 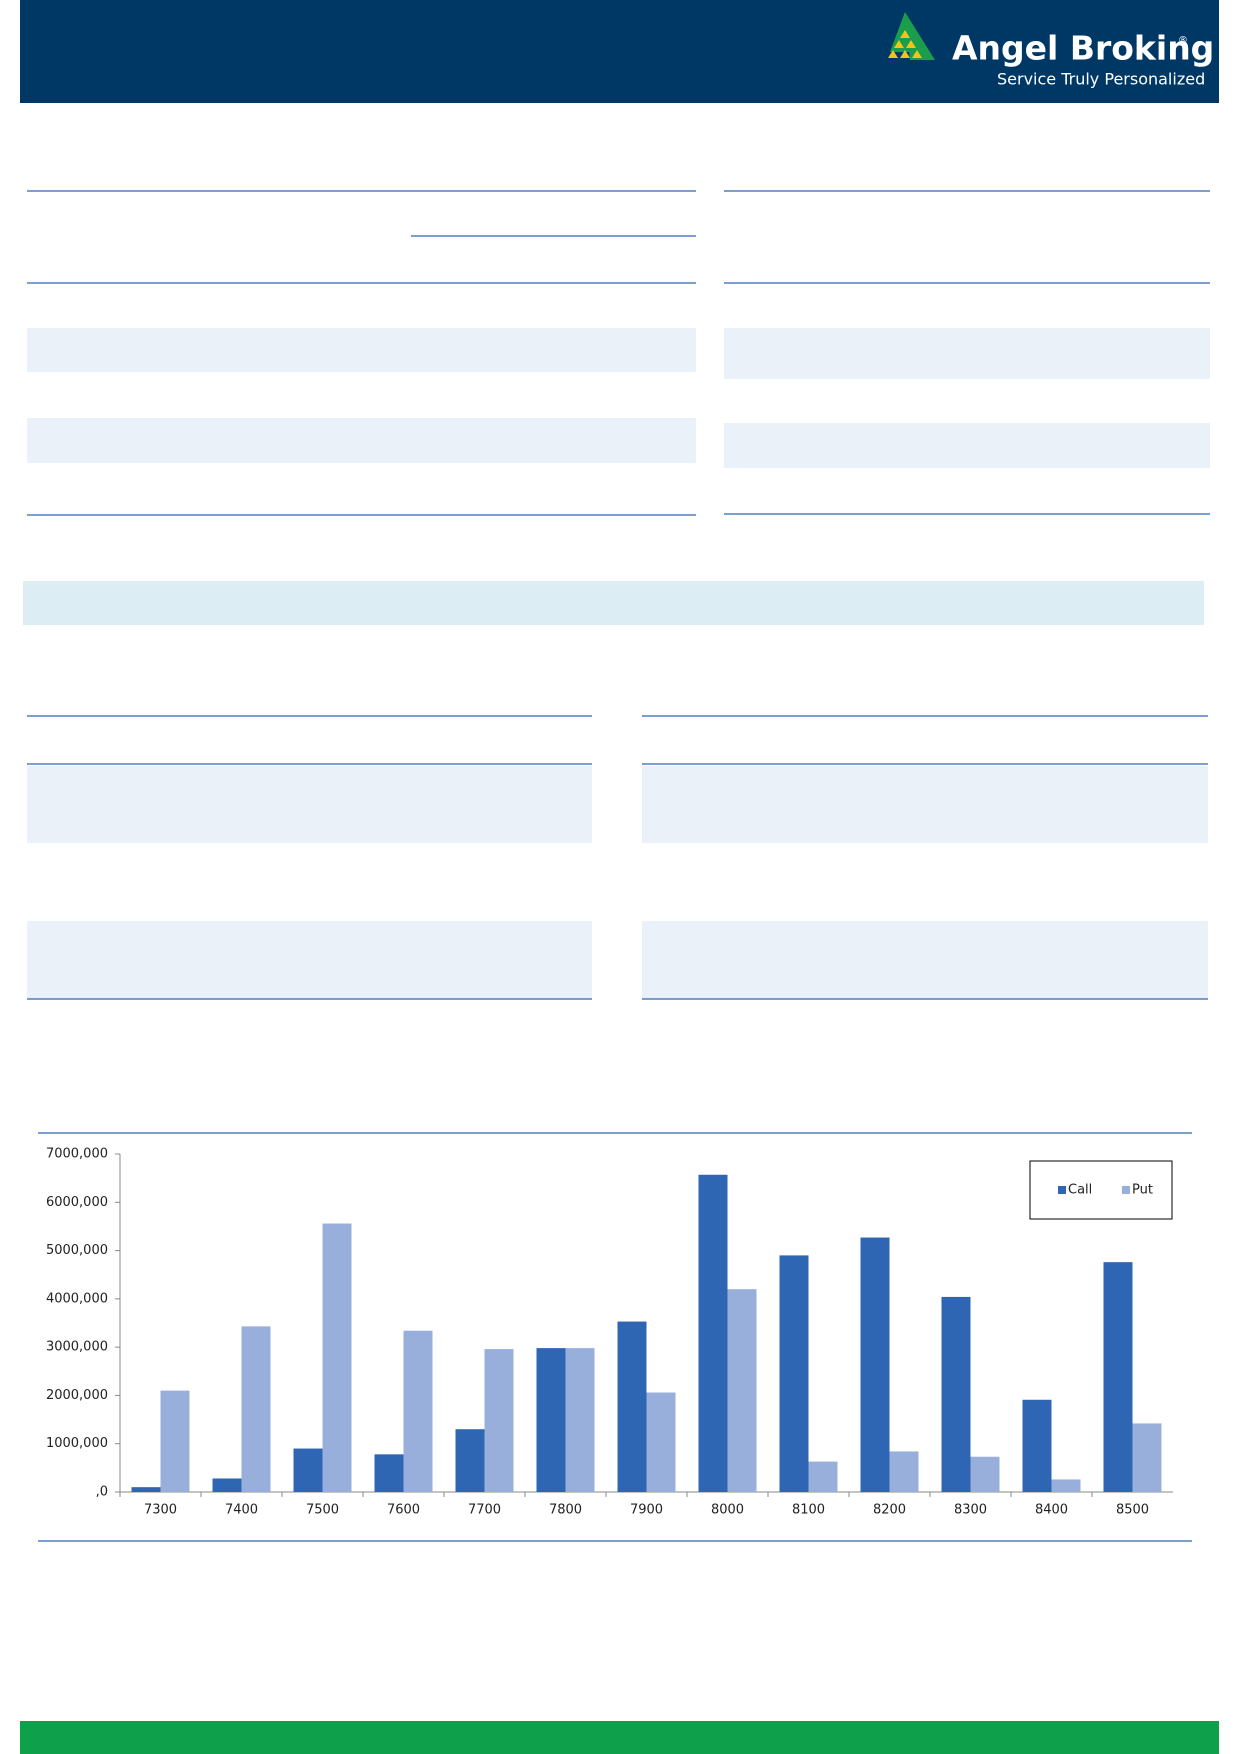 What do you see at coordinates (967, 352) in the screenshot?
I see `table-right` at bounding box center [967, 352].